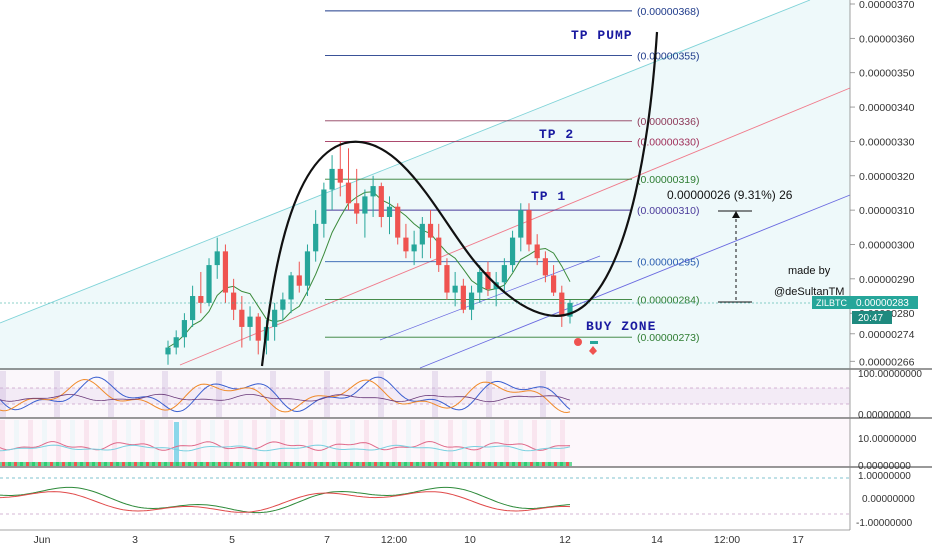 Image resolution: width=932 pixels, height=550 pixels. What do you see at coordinates (887, 245) in the screenshot?
I see `price-tick-label: 0.00000300` at bounding box center [887, 245].